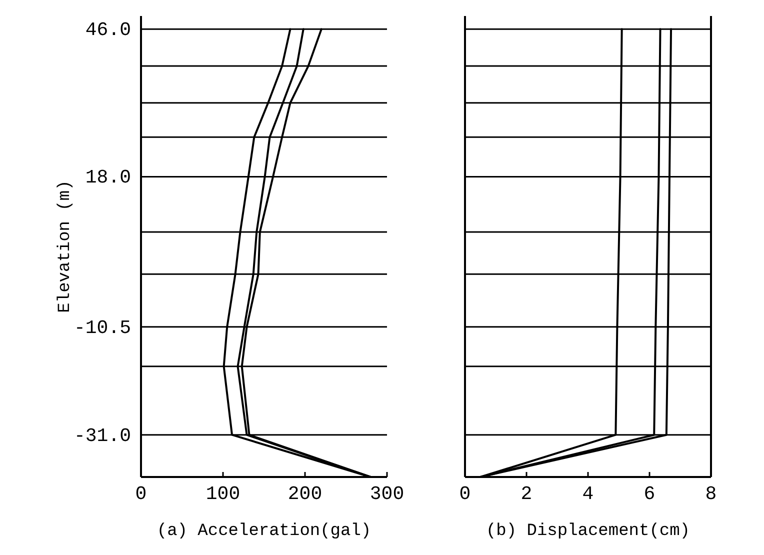 The width and height of the screenshot is (764, 555). Describe the element at coordinates (108, 177) in the screenshot. I see `y-tick-label: 18.0` at that location.